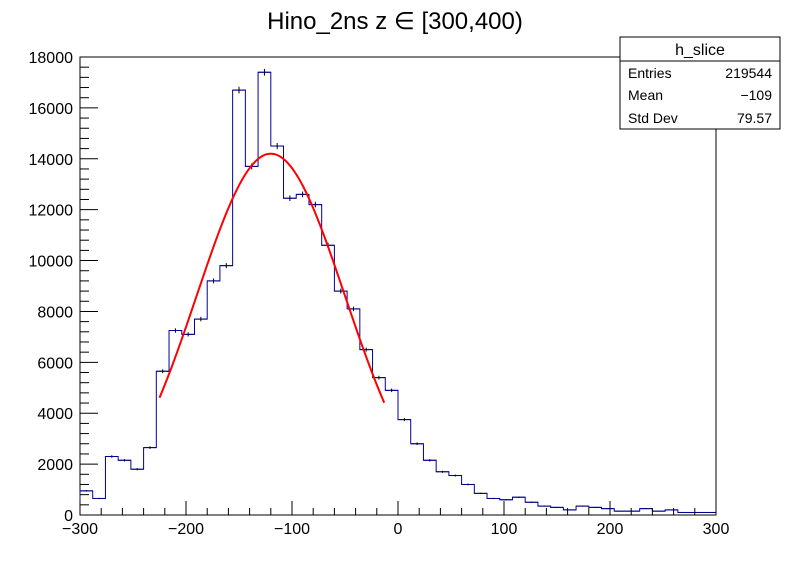 The width and height of the screenshot is (796, 572). I want to click on gaussian-fit, so click(272, 278).